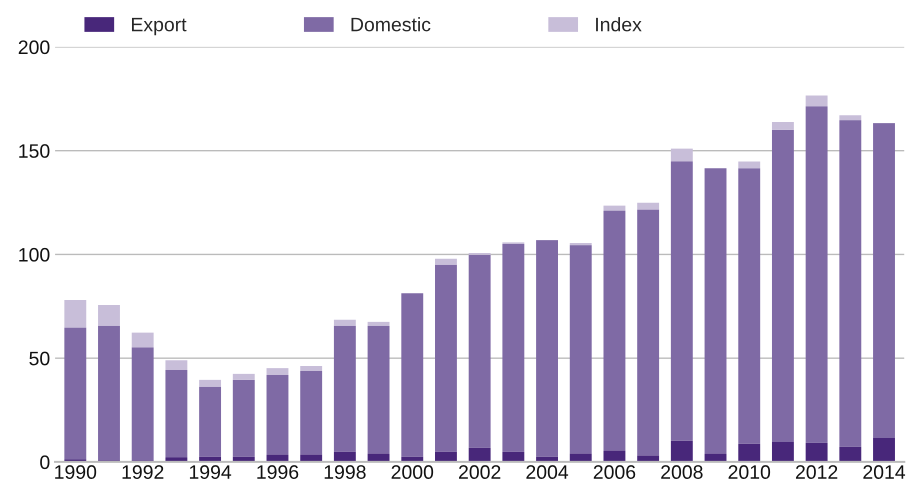  What do you see at coordinates (143, 472) in the screenshot?
I see `x-tick-label: 1992` at bounding box center [143, 472].